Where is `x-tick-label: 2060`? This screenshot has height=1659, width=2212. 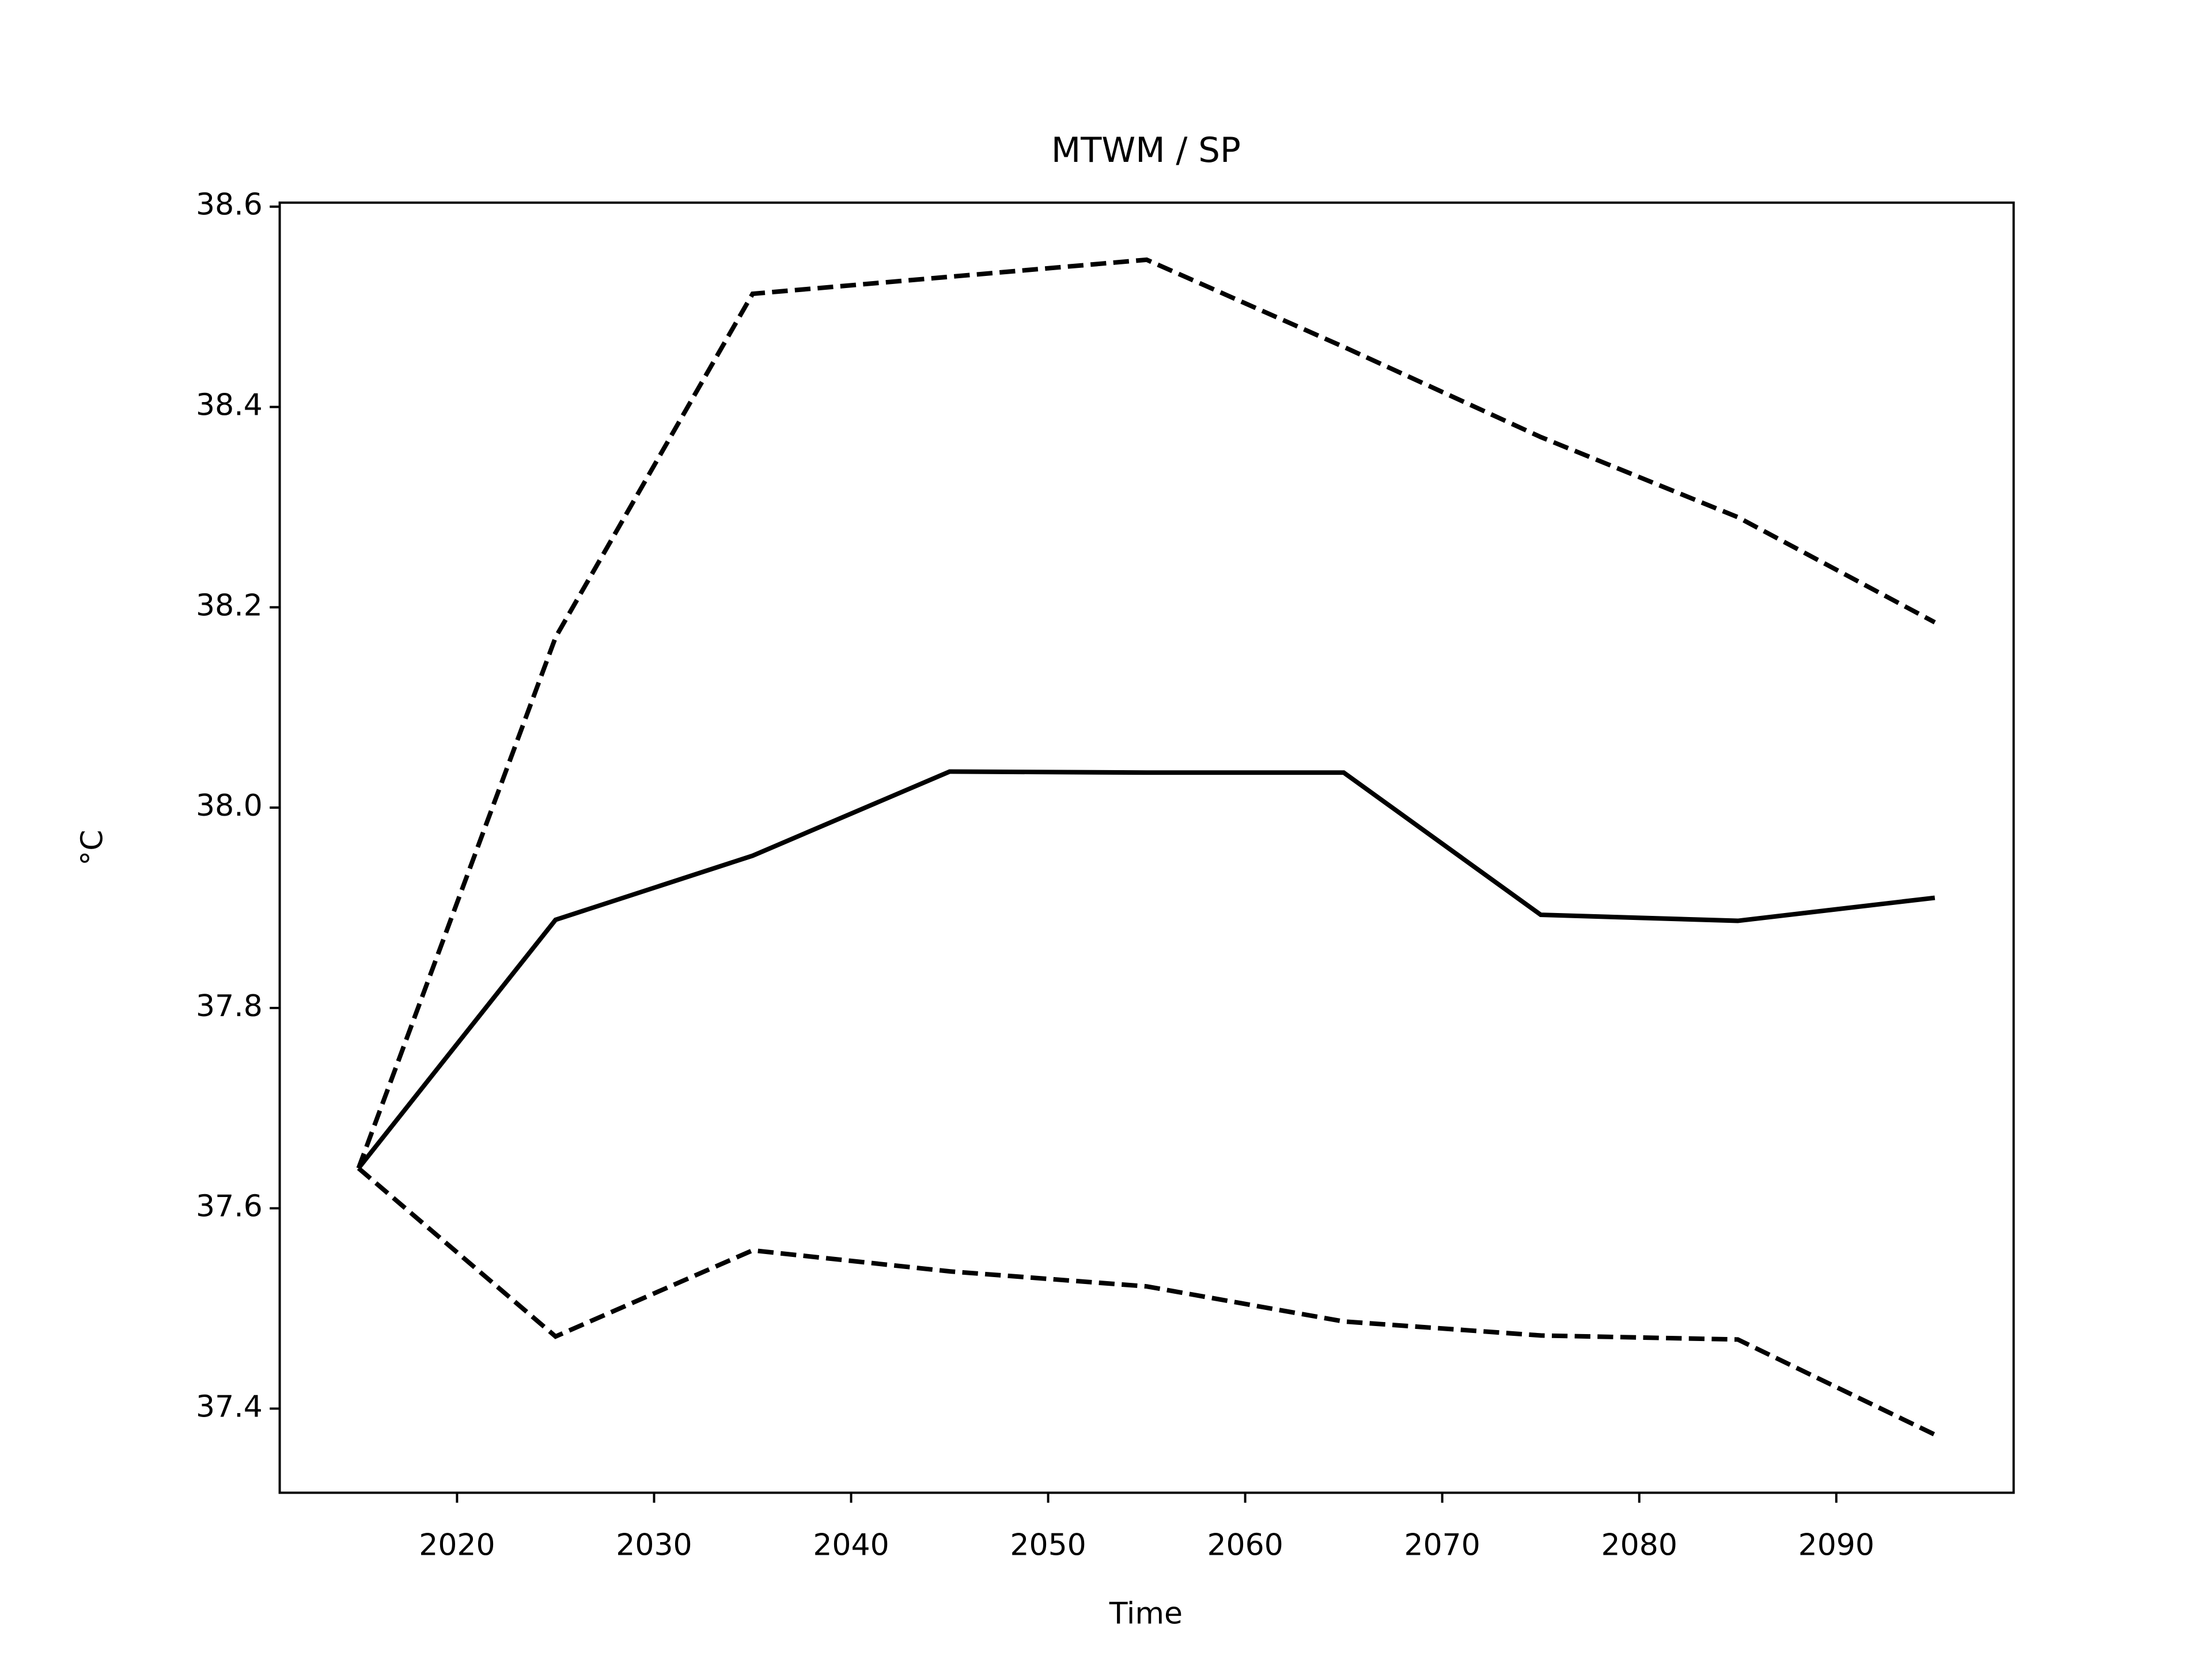 x-tick-label: 2060 is located at coordinates (1245, 1545).